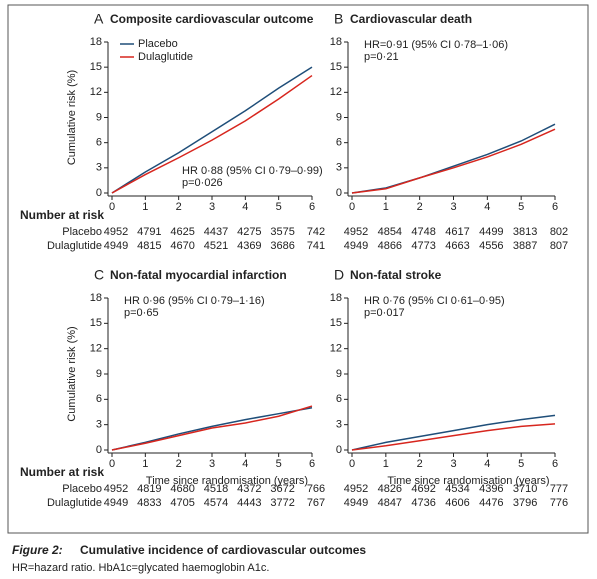  Describe the element at coordinates (249, 246) in the screenshot. I see `at-risk-value: 4369` at that location.